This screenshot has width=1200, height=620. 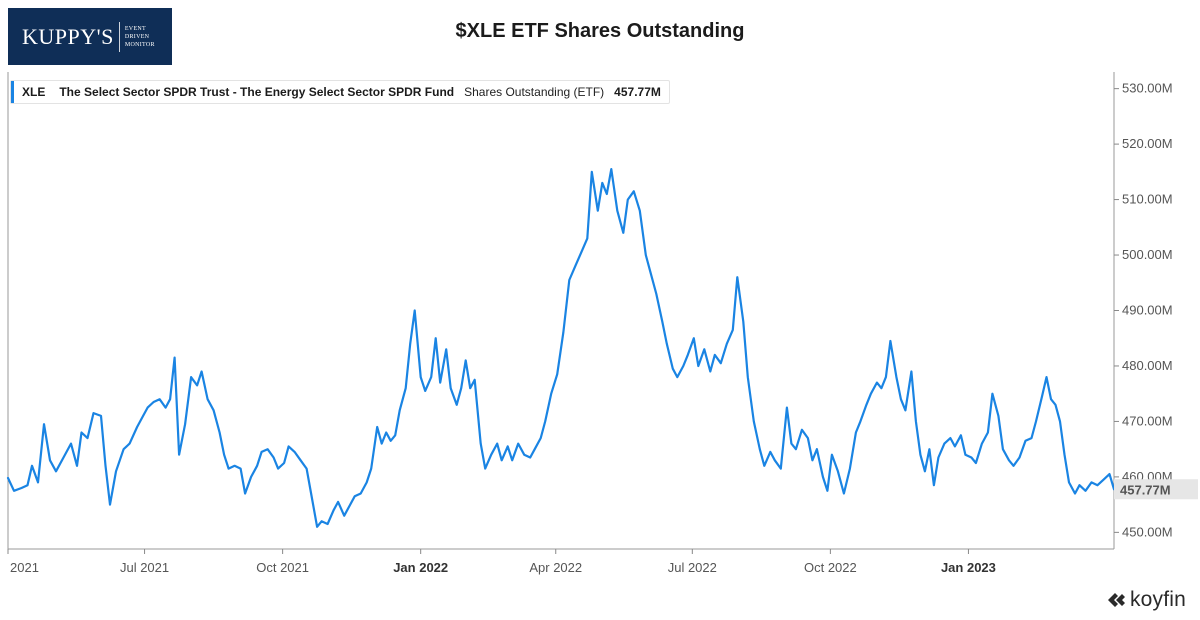 I want to click on logo-name: KUPPY'S, so click(x=68, y=36).